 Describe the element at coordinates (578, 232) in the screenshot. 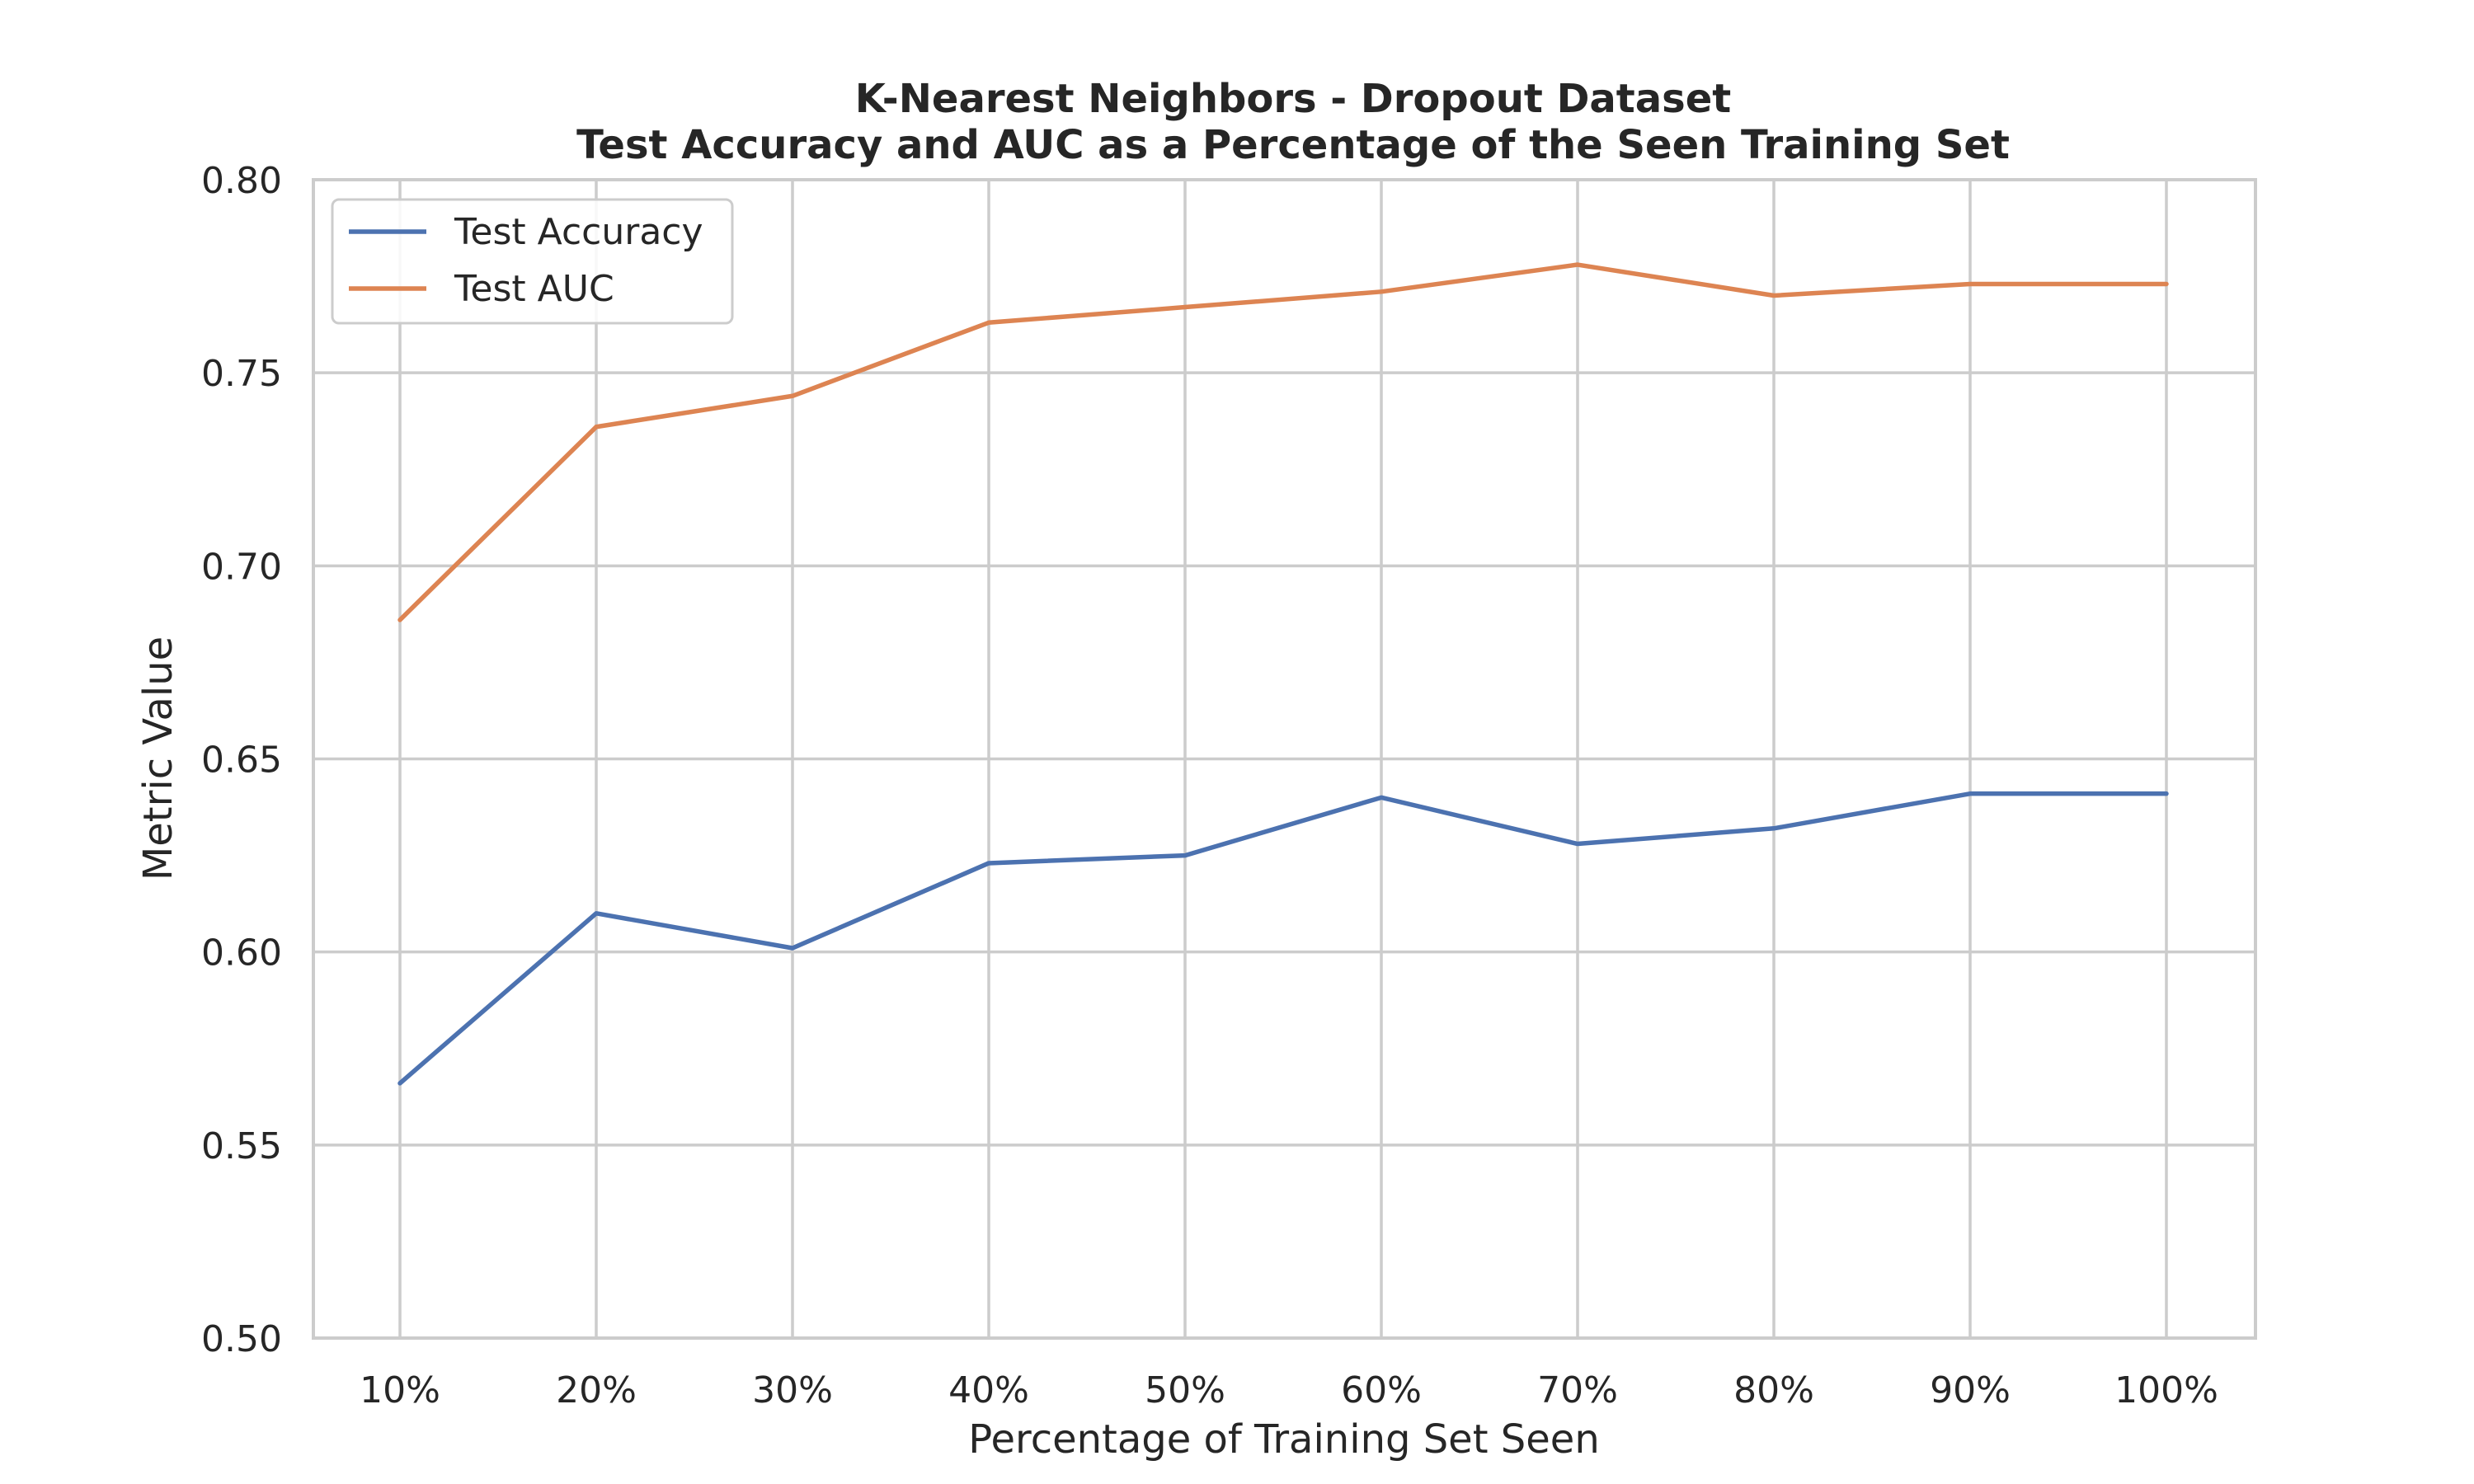

I see `legend-label-test-accuracy: Test Accuracy` at that location.